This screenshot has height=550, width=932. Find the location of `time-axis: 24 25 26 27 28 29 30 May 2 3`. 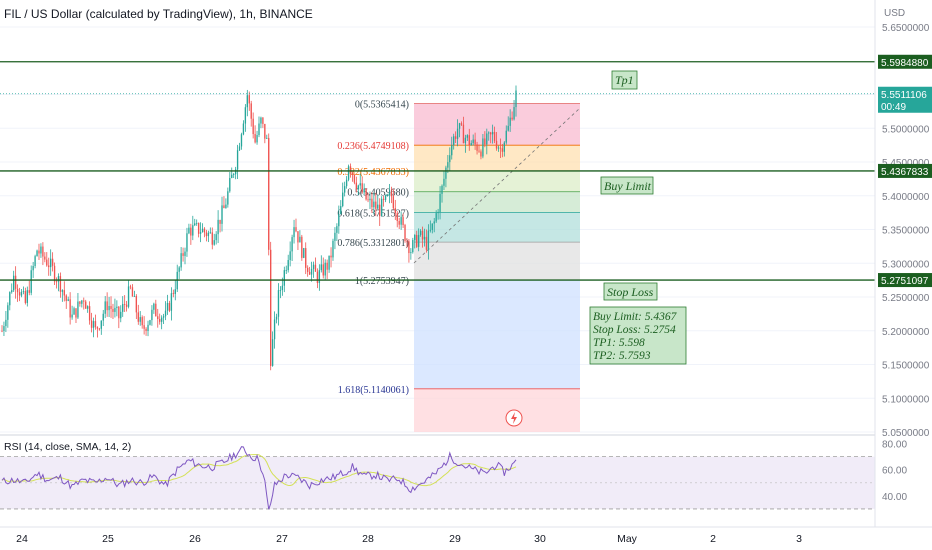

time-axis: 24 25 26 27 28 29 30 May 2 3 is located at coordinates (409, 539).